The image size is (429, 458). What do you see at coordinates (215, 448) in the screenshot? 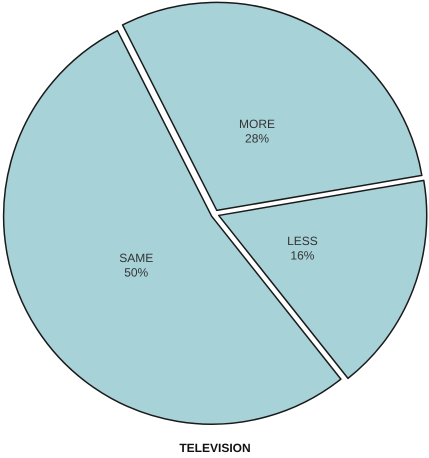
I see `text: TELEVISION` at bounding box center [215, 448].